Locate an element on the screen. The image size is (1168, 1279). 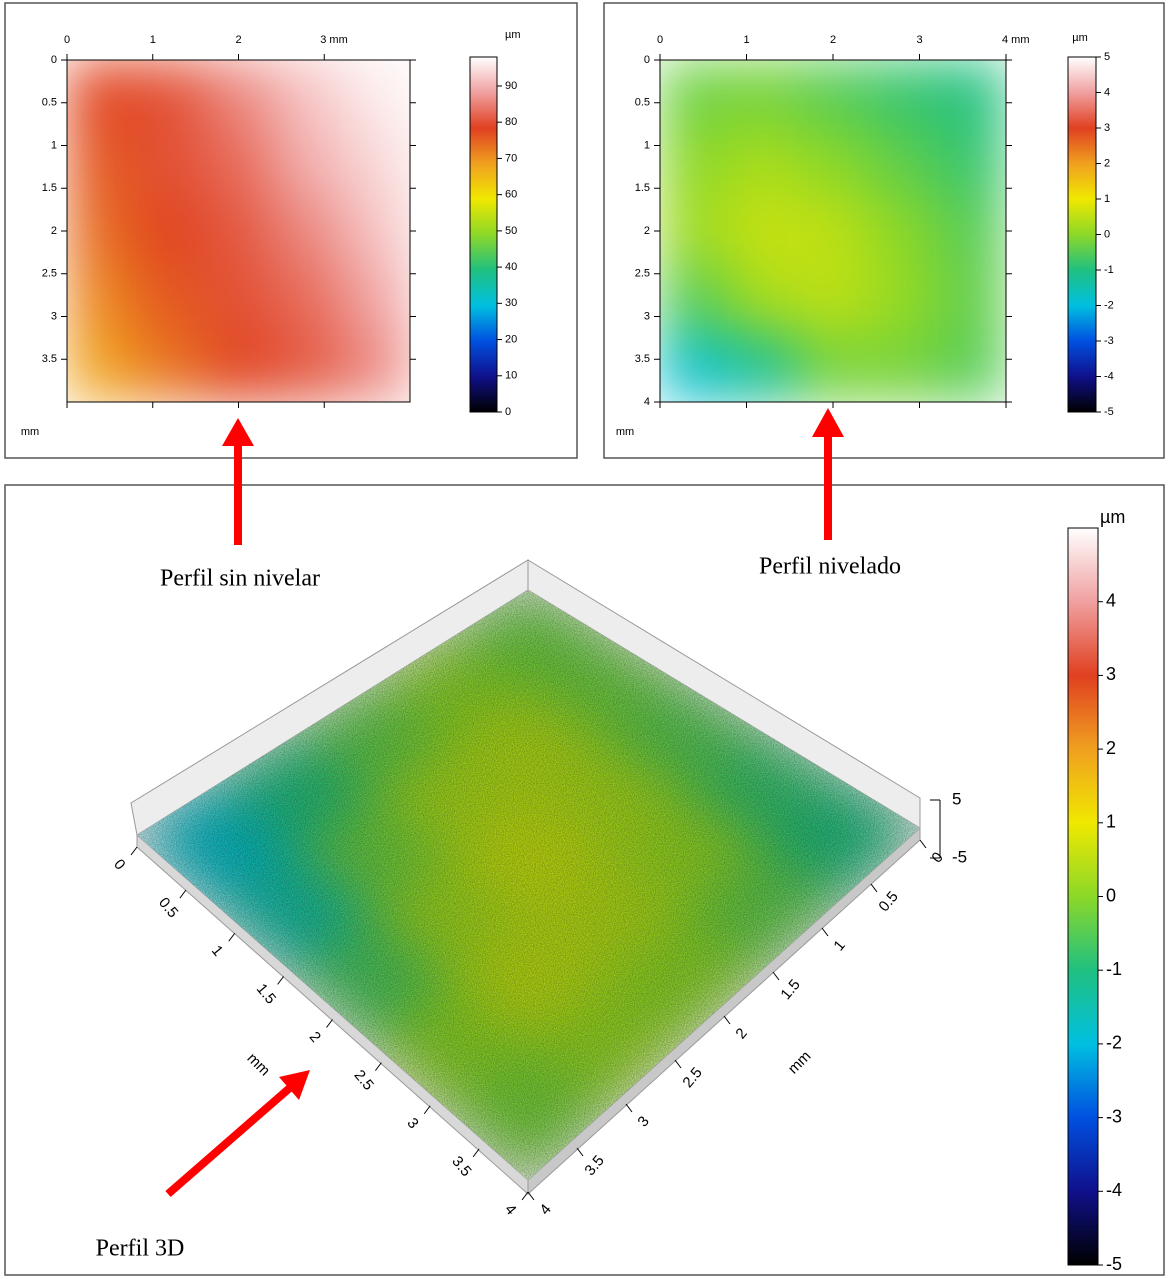
y-tick-label: 3 is located at coordinates (647, 316).